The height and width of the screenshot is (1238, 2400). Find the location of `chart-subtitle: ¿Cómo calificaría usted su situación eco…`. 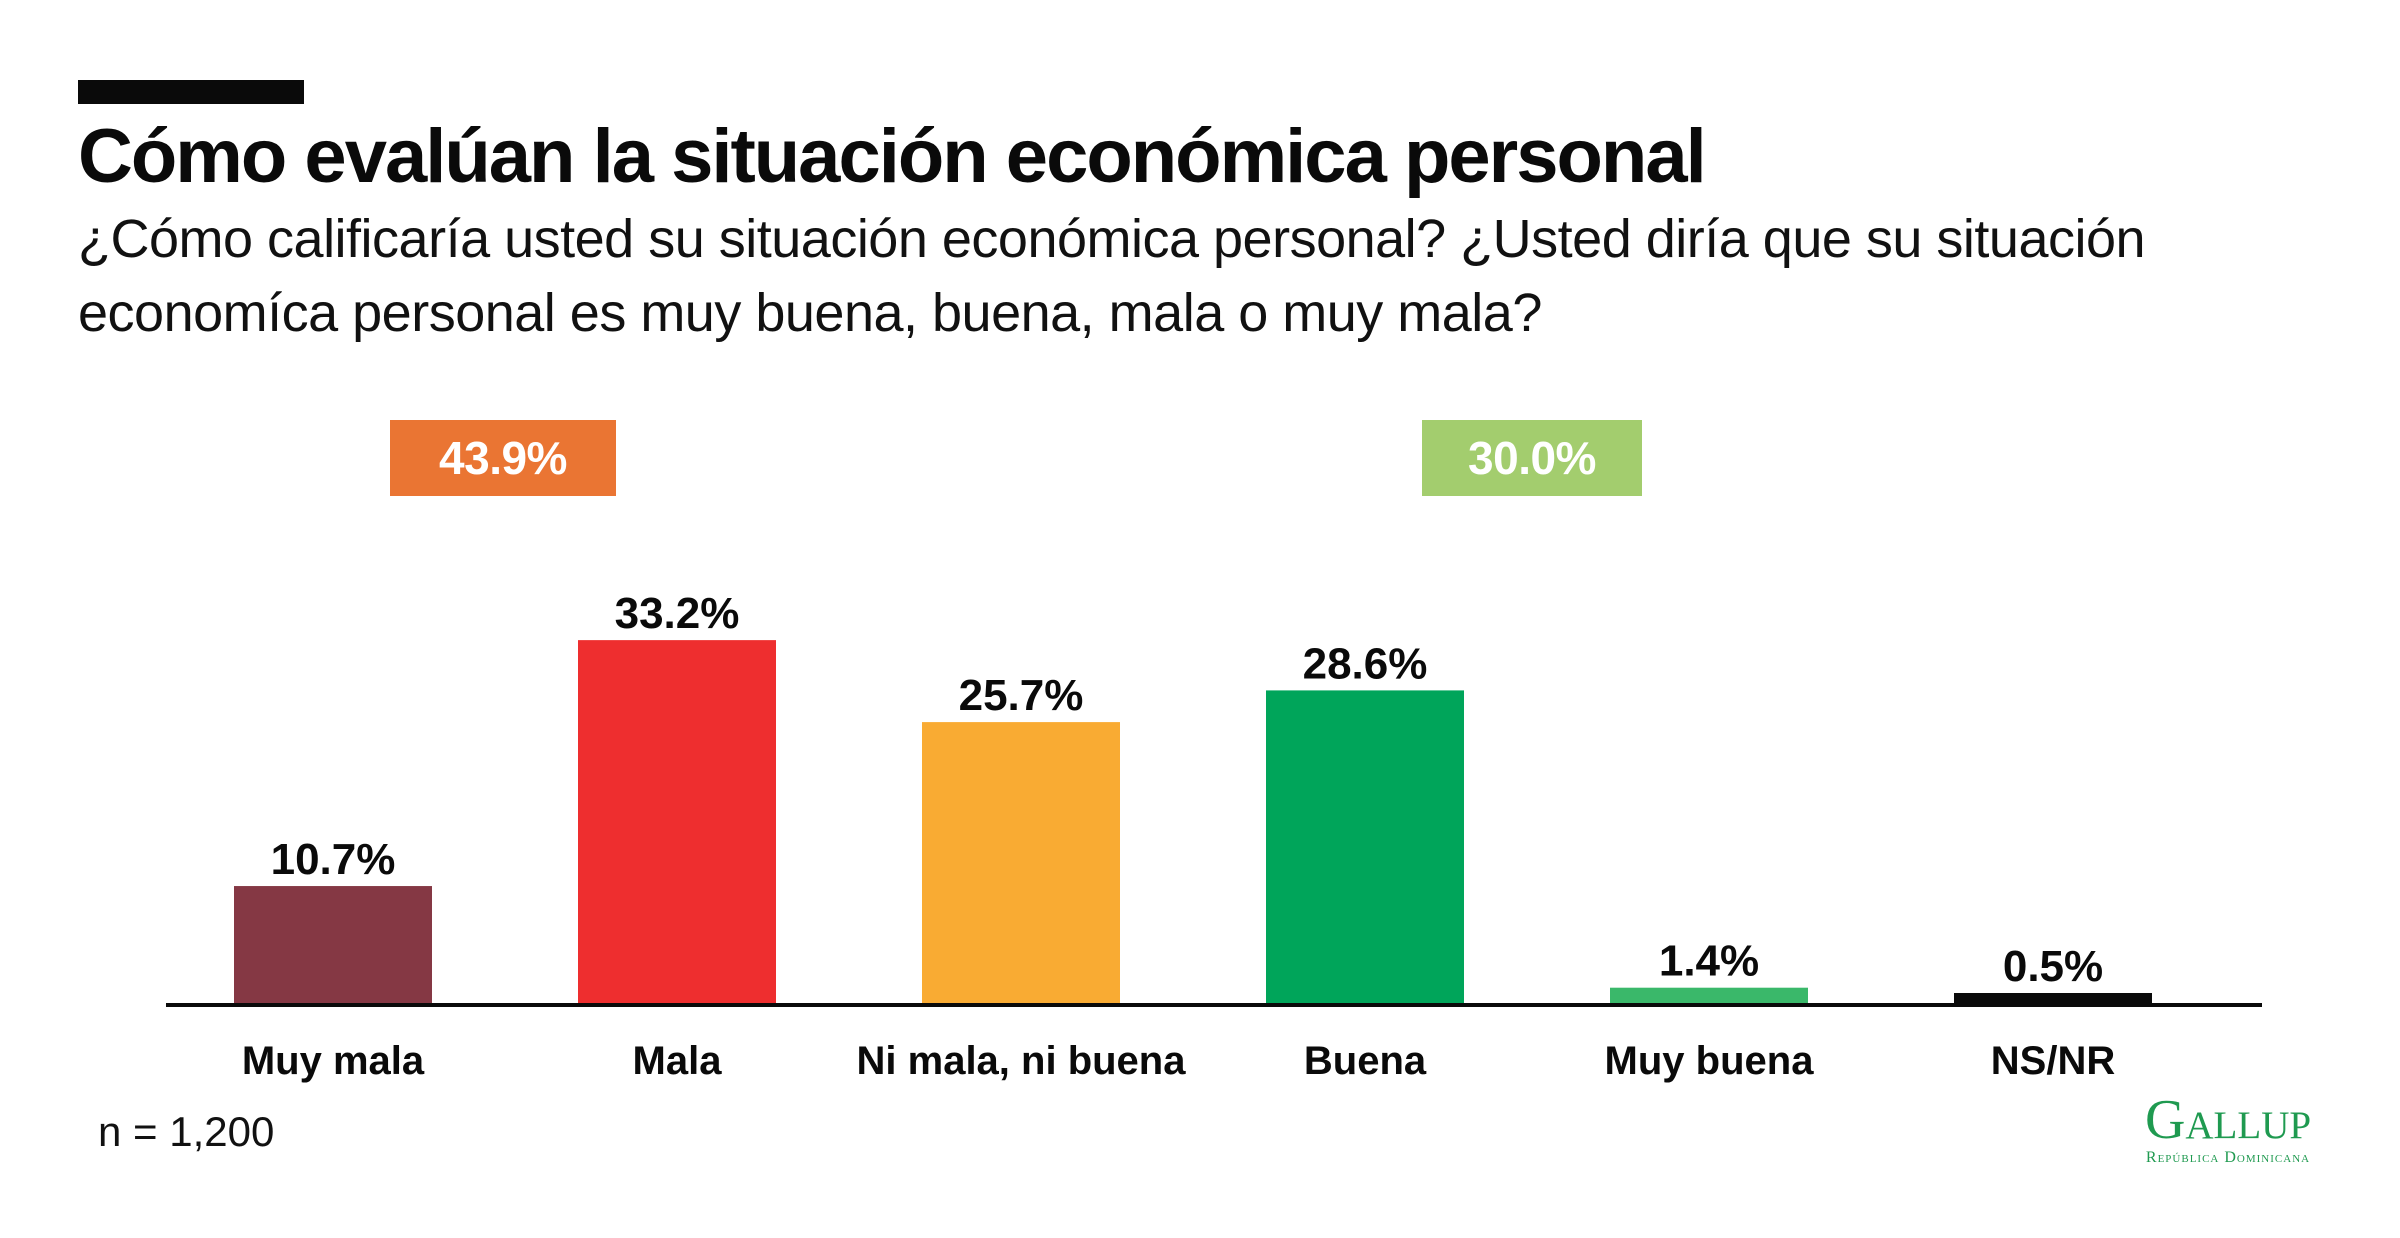

chart-subtitle: ¿Cómo calificaría usted su situación eco… is located at coordinates (1112, 276).